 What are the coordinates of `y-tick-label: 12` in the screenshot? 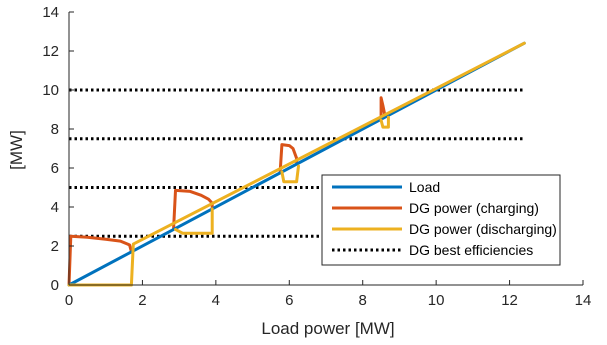 It's located at (50, 51).